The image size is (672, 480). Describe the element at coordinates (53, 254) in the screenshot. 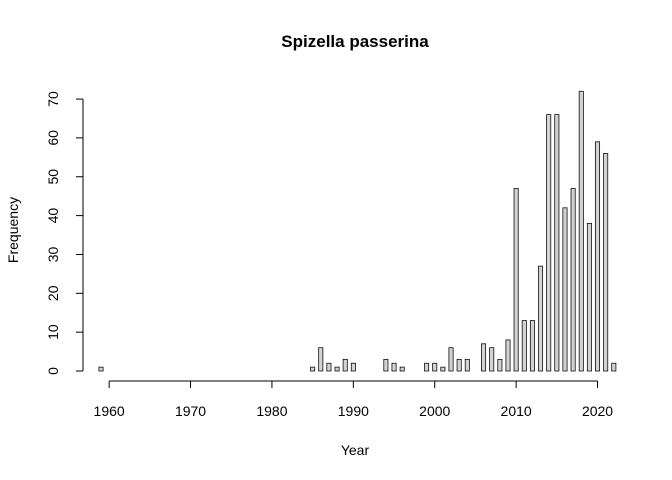

I see `y-tick-label: 30` at that location.